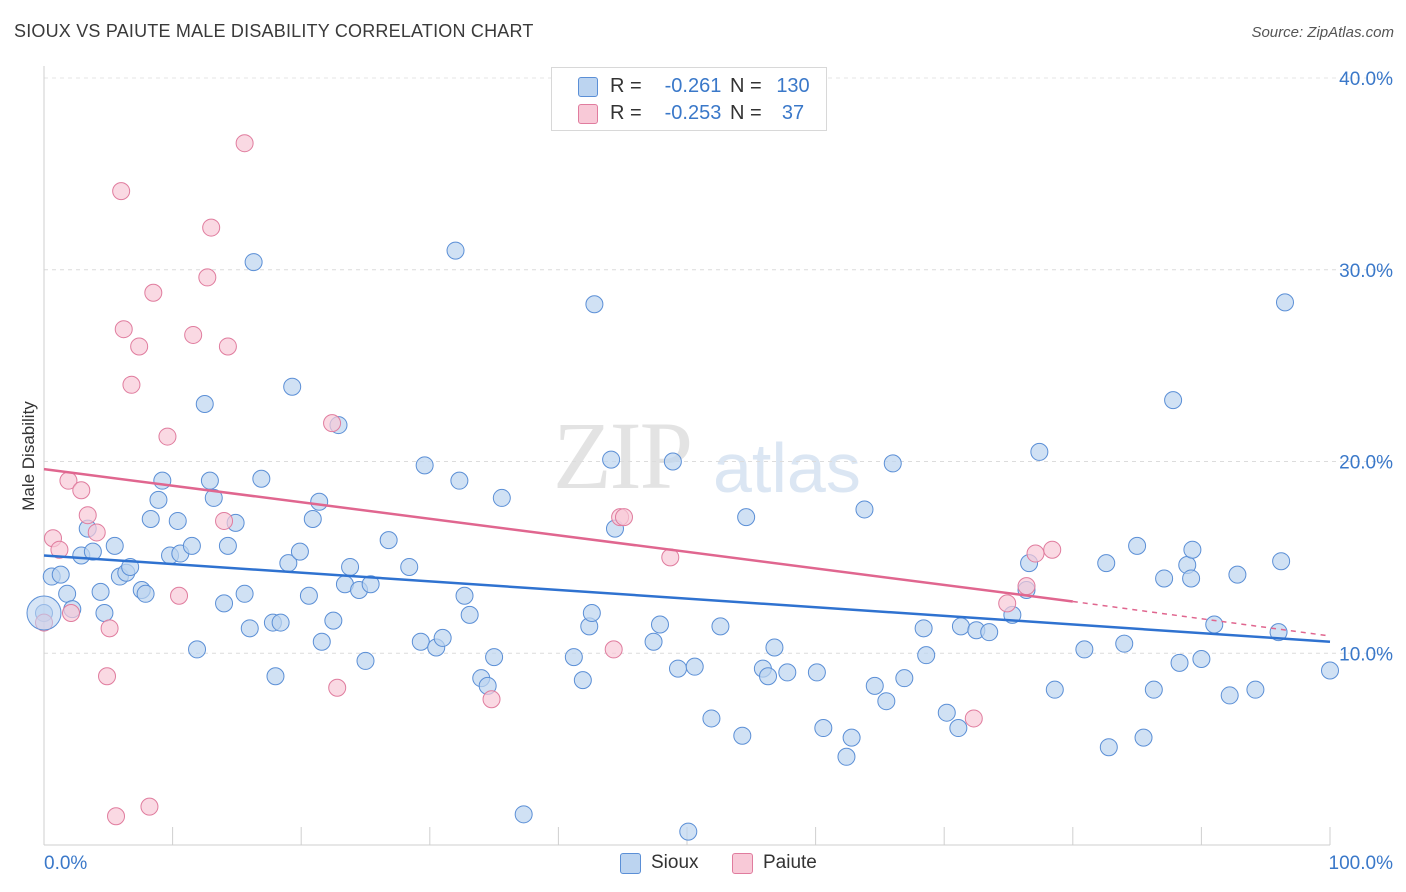  I want to click on legend-r-value: -0.261, so click(693, 86).